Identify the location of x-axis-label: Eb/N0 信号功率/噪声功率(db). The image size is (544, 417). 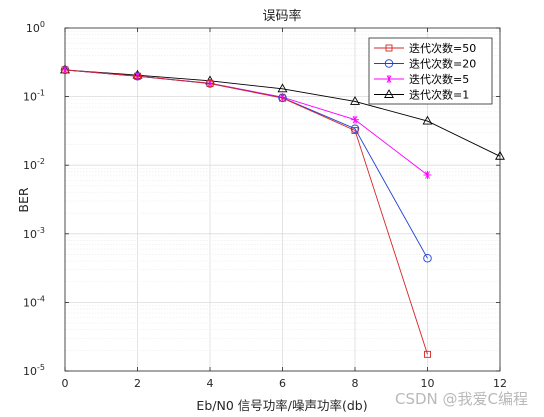
(281, 405).